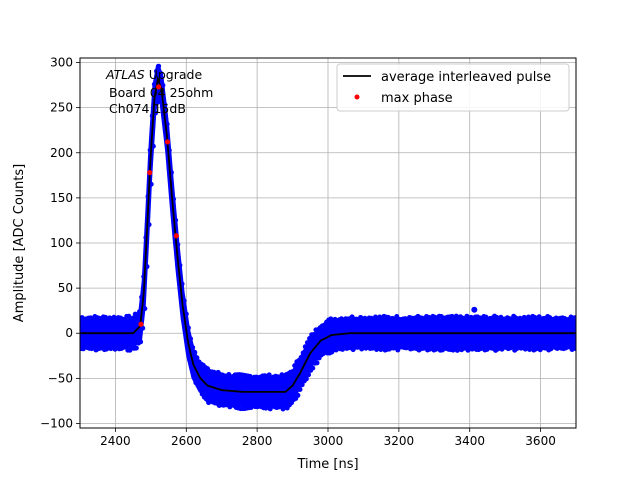 This screenshot has width=640, height=480. What do you see at coordinates (115, 441) in the screenshot?
I see `x-tick-label: 2400` at bounding box center [115, 441].